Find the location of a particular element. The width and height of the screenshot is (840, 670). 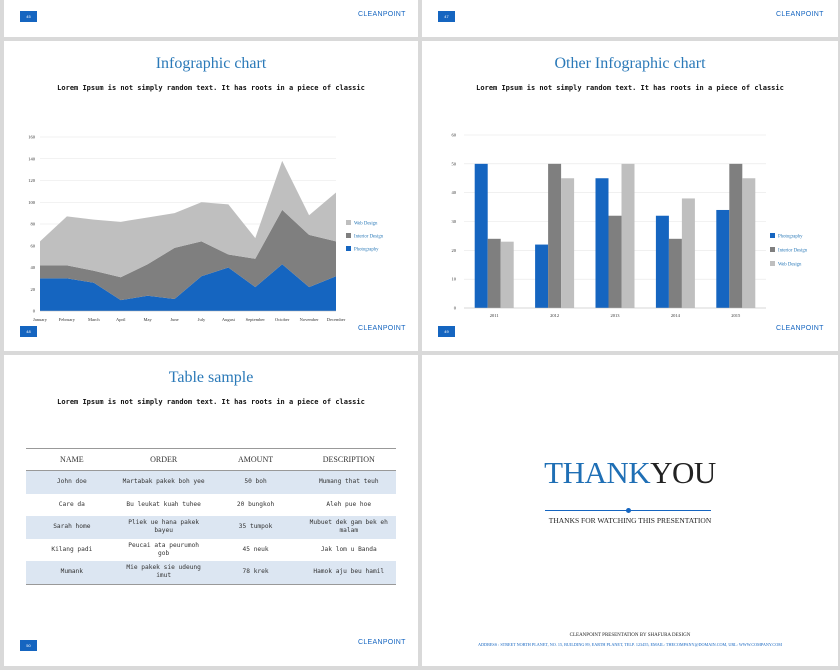

divider-dot is located at coordinates (628, 510).